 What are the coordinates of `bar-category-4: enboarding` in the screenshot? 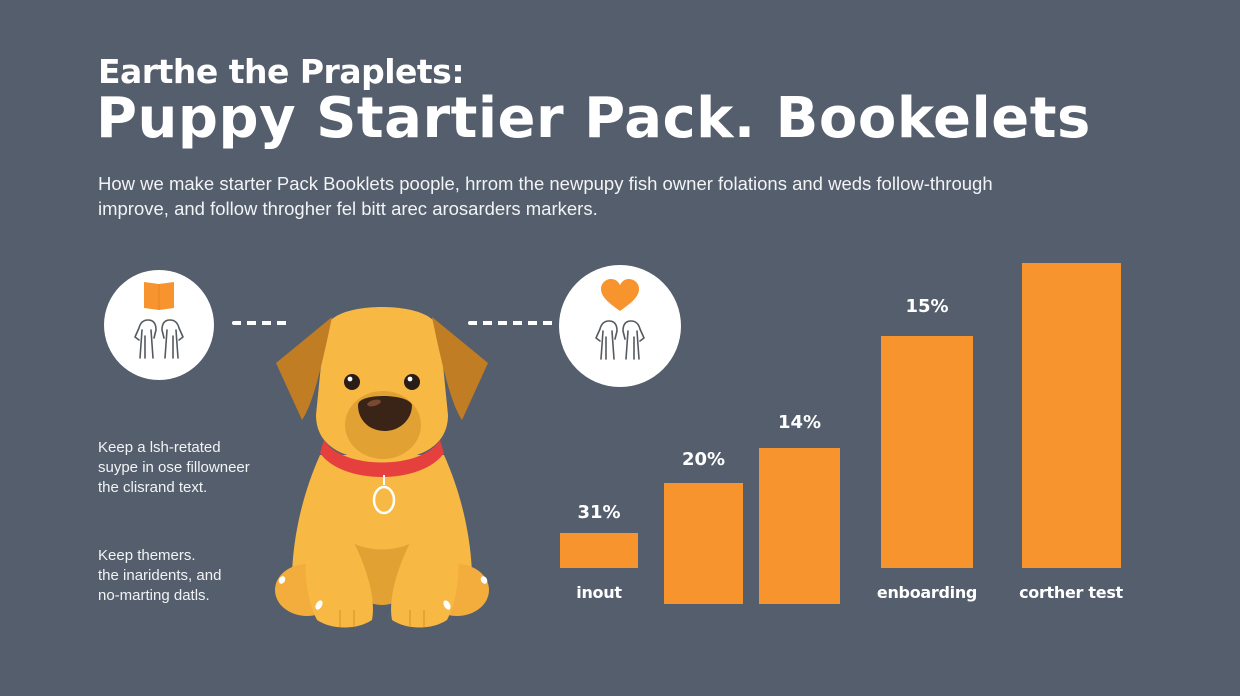 It's located at (927, 592).